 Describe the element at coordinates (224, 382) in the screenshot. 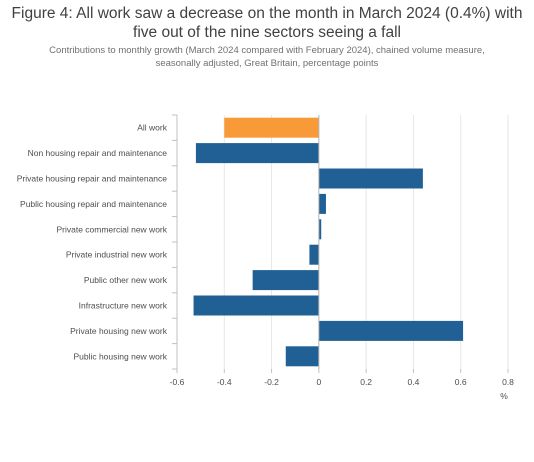

I see `x-tick-label: -0.4` at that location.